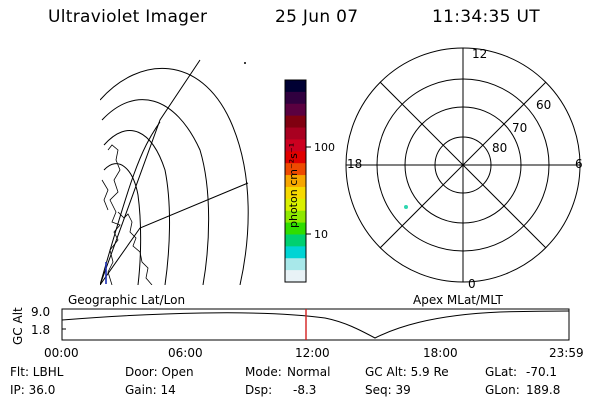 The width and height of the screenshot is (600, 400). Describe the element at coordinates (501, 372) in the screenshot. I see `glat-label: GLat:` at that location.